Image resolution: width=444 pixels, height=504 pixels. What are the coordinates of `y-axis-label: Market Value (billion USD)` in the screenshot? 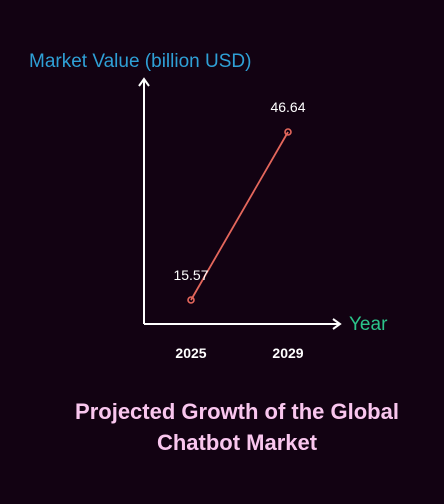 It's located at (140, 61).